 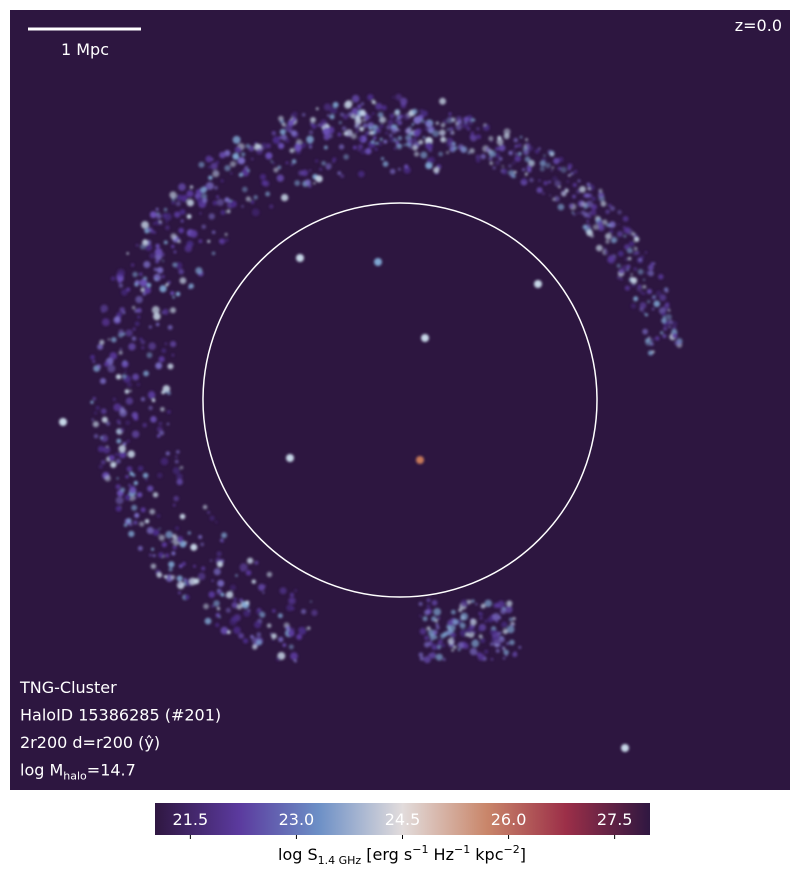 What do you see at coordinates (120, 715) in the screenshot?
I see `info-text: HaloID 15386285 (#201)` at bounding box center [120, 715].